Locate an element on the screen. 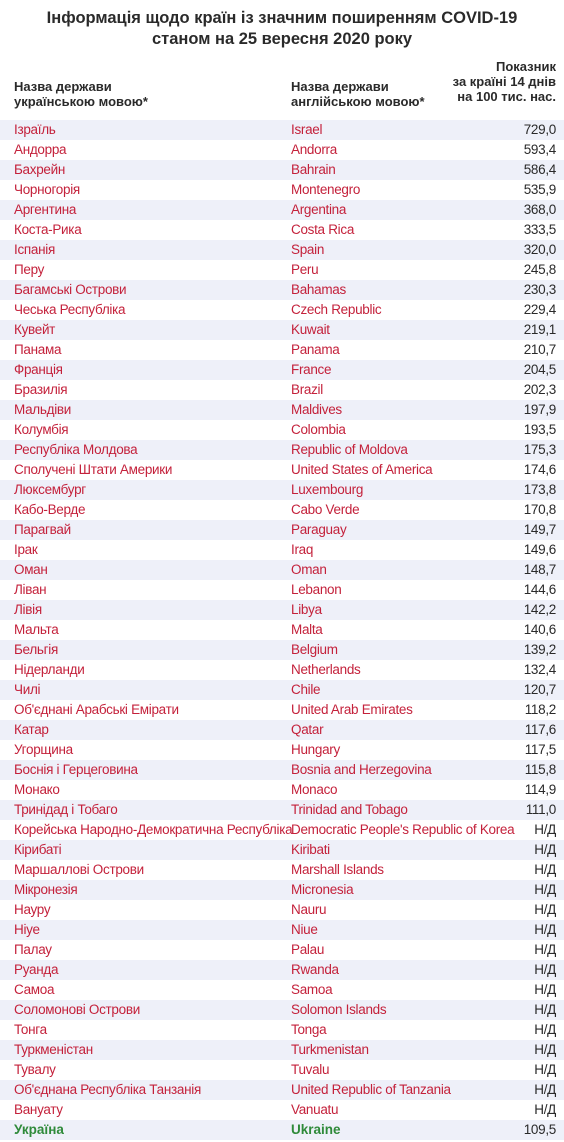 The height and width of the screenshot is (1142, 564). table-row: Аргентина Argentina 368,0 is located at coordinates (282, 210).